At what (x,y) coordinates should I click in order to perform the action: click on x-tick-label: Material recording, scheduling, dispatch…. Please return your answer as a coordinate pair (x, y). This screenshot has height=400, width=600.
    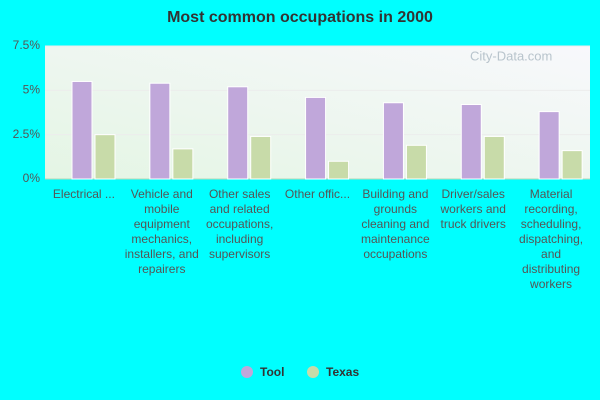
    Looking at the image, I should click on (551, 239).